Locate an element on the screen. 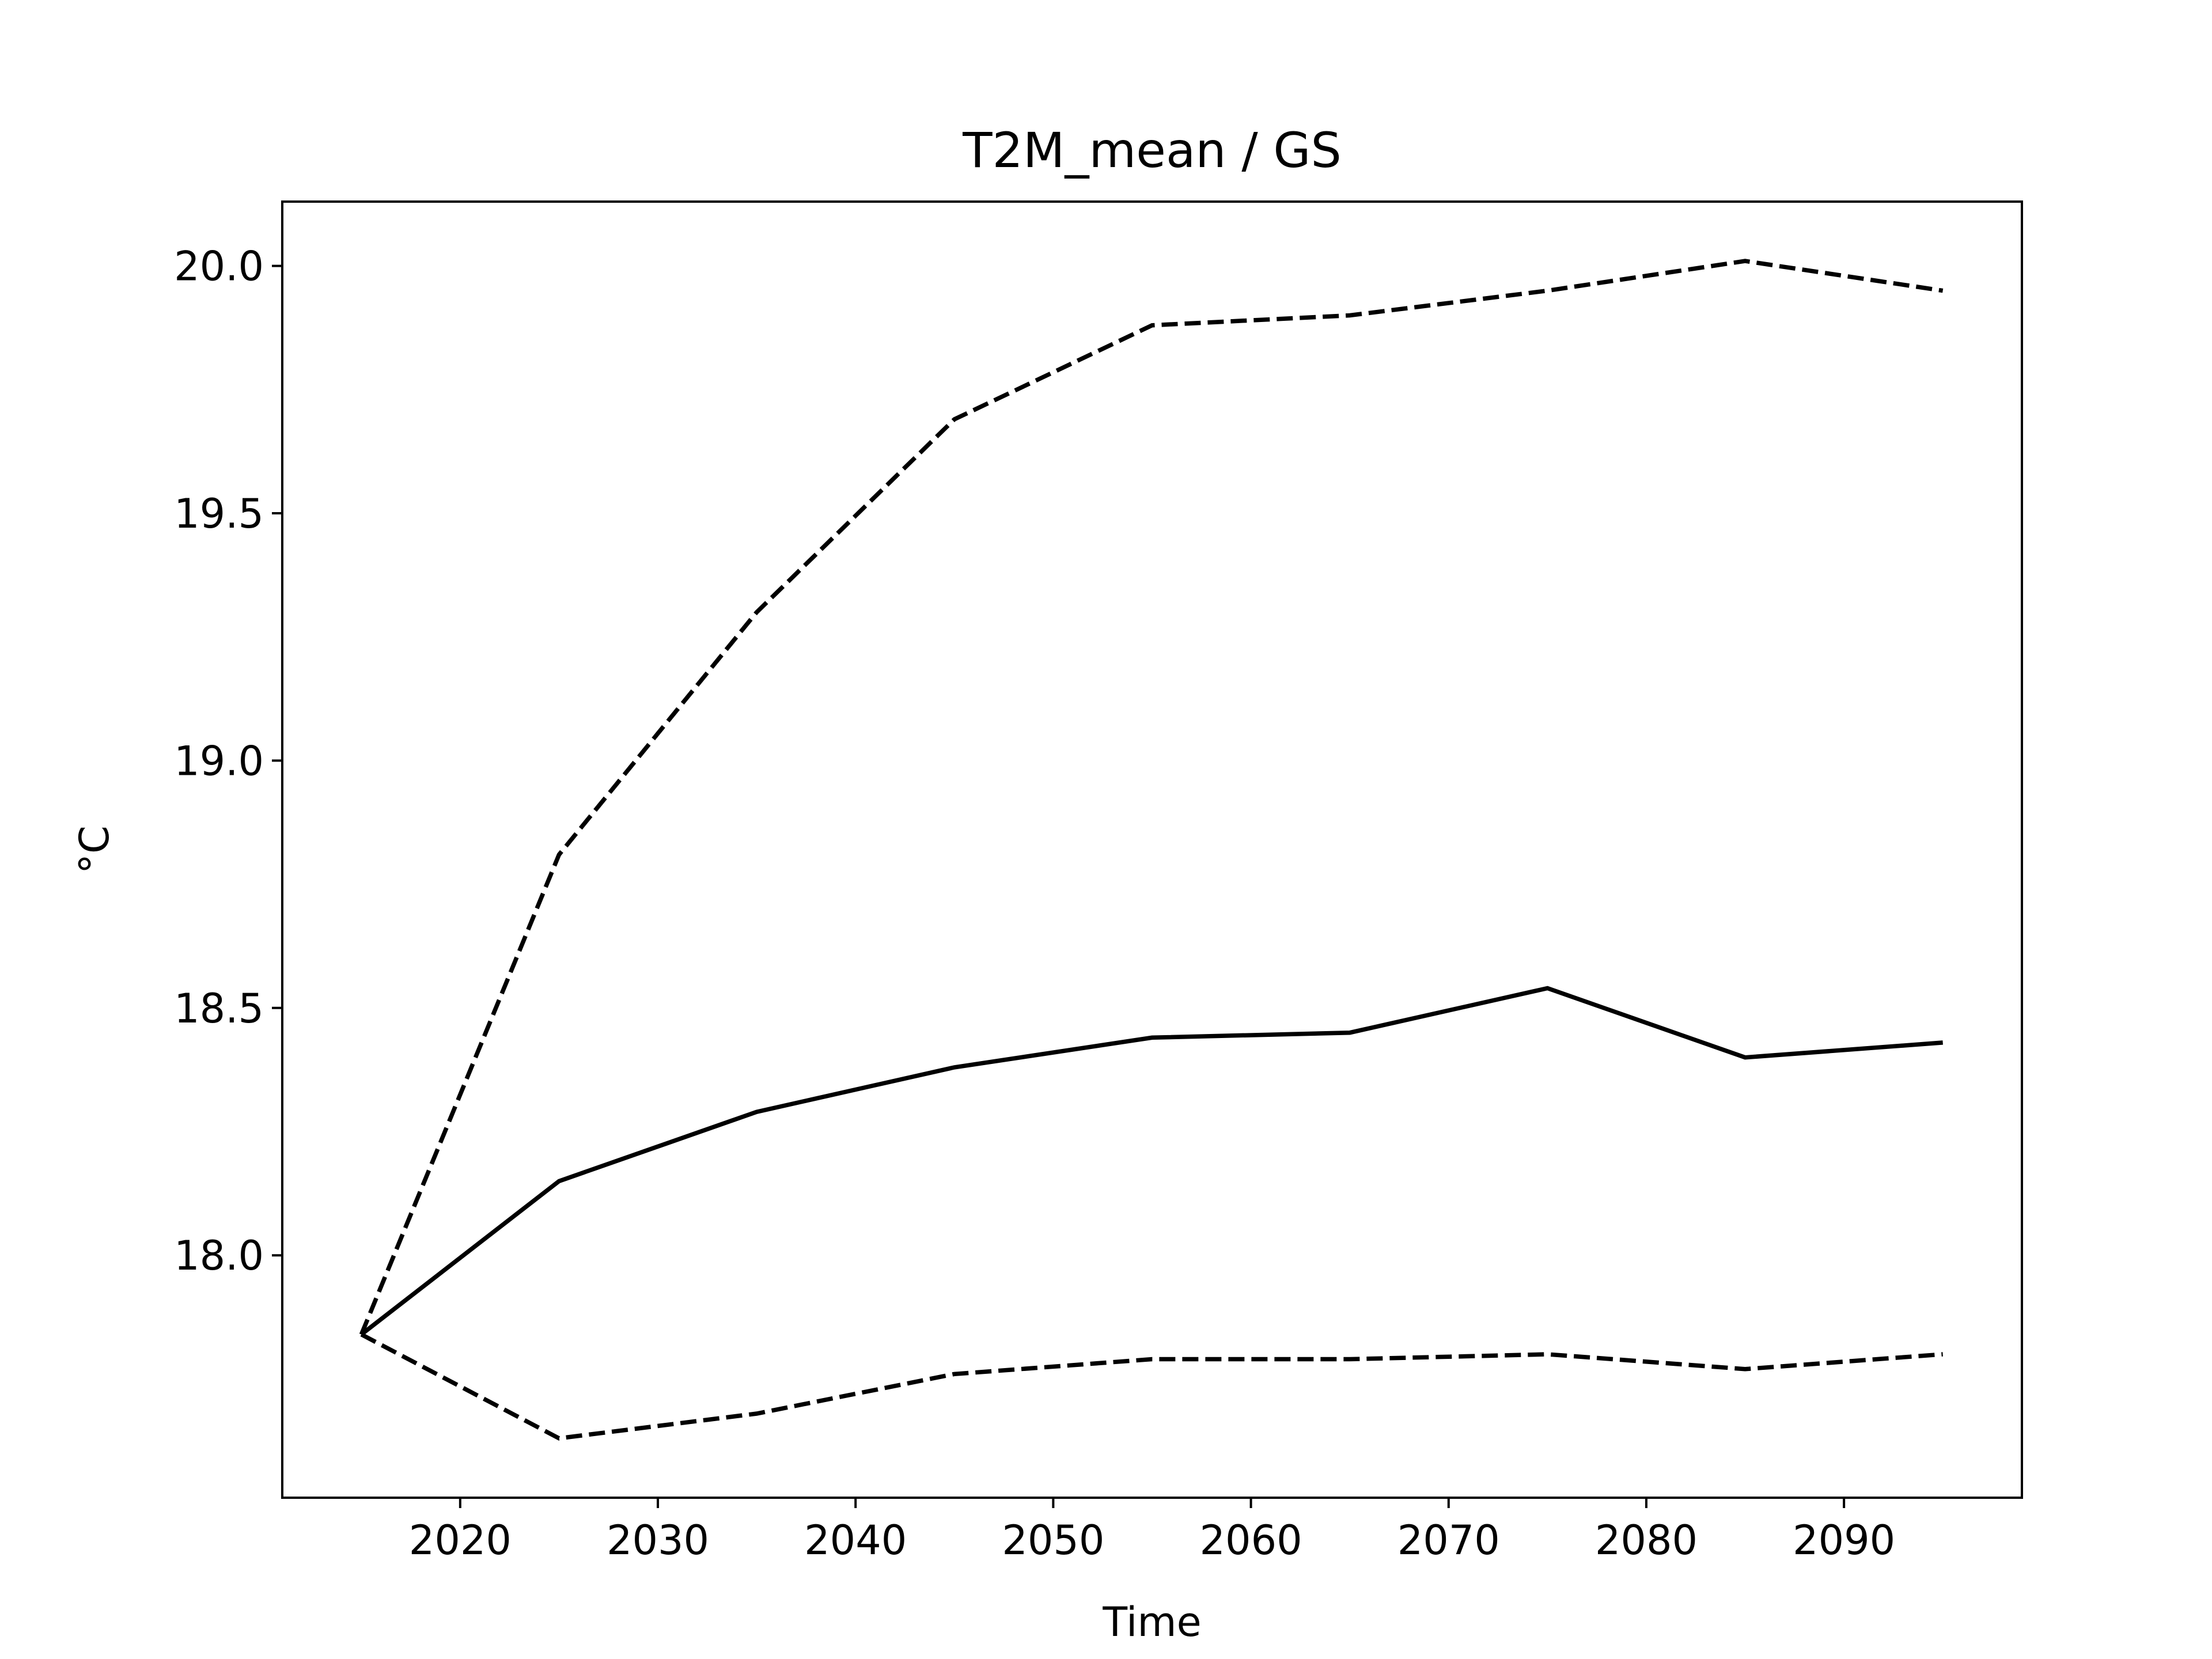 This screenshot has width=2212, height=1659. x-tick-label: 2090 is located at coordinates (1844, 1540).